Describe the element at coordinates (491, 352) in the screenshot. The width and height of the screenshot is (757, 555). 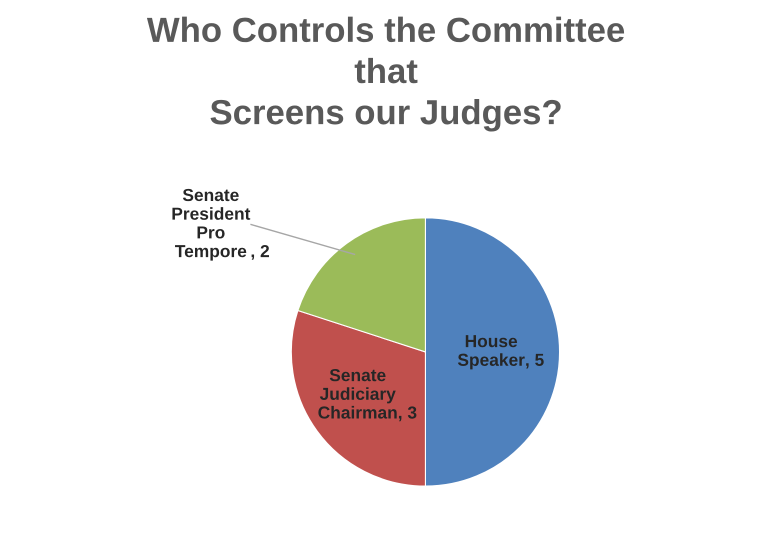
I see `slice-label: House Speaker` at that location.